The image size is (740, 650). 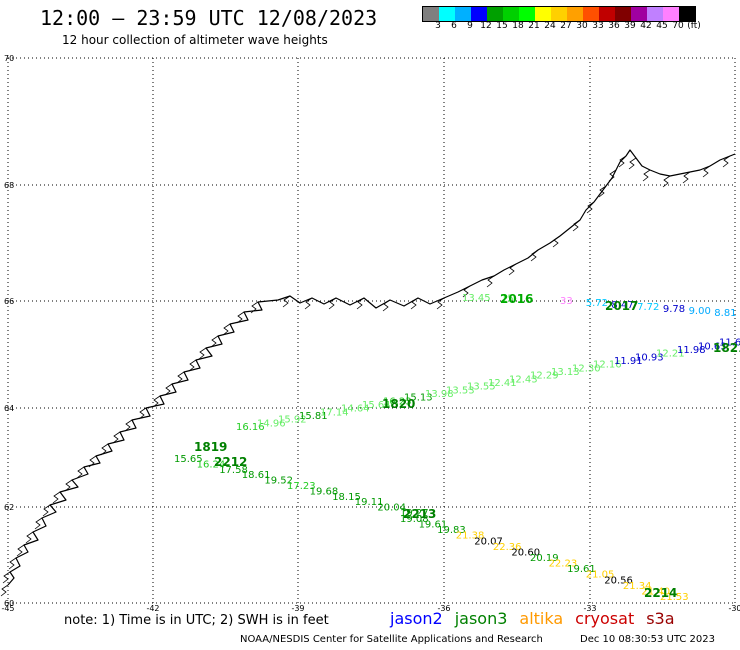 What do you see at coordinates (486, 26) in the screenshot?
I see `color-scale-label: 12` at bounding box center [486, 26].